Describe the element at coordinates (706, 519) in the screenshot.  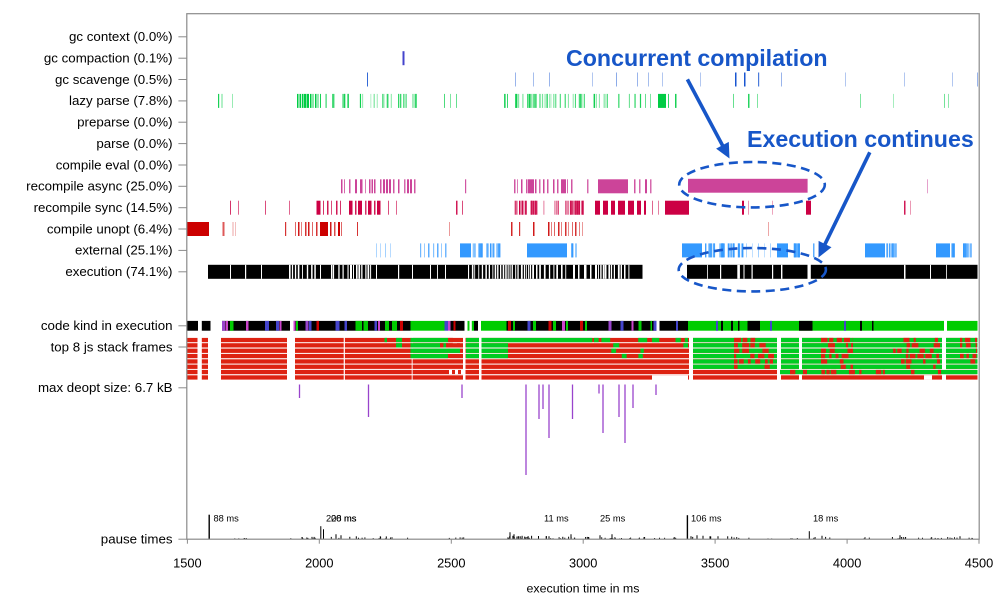
I see `svg-text: 106 ms` at that location.